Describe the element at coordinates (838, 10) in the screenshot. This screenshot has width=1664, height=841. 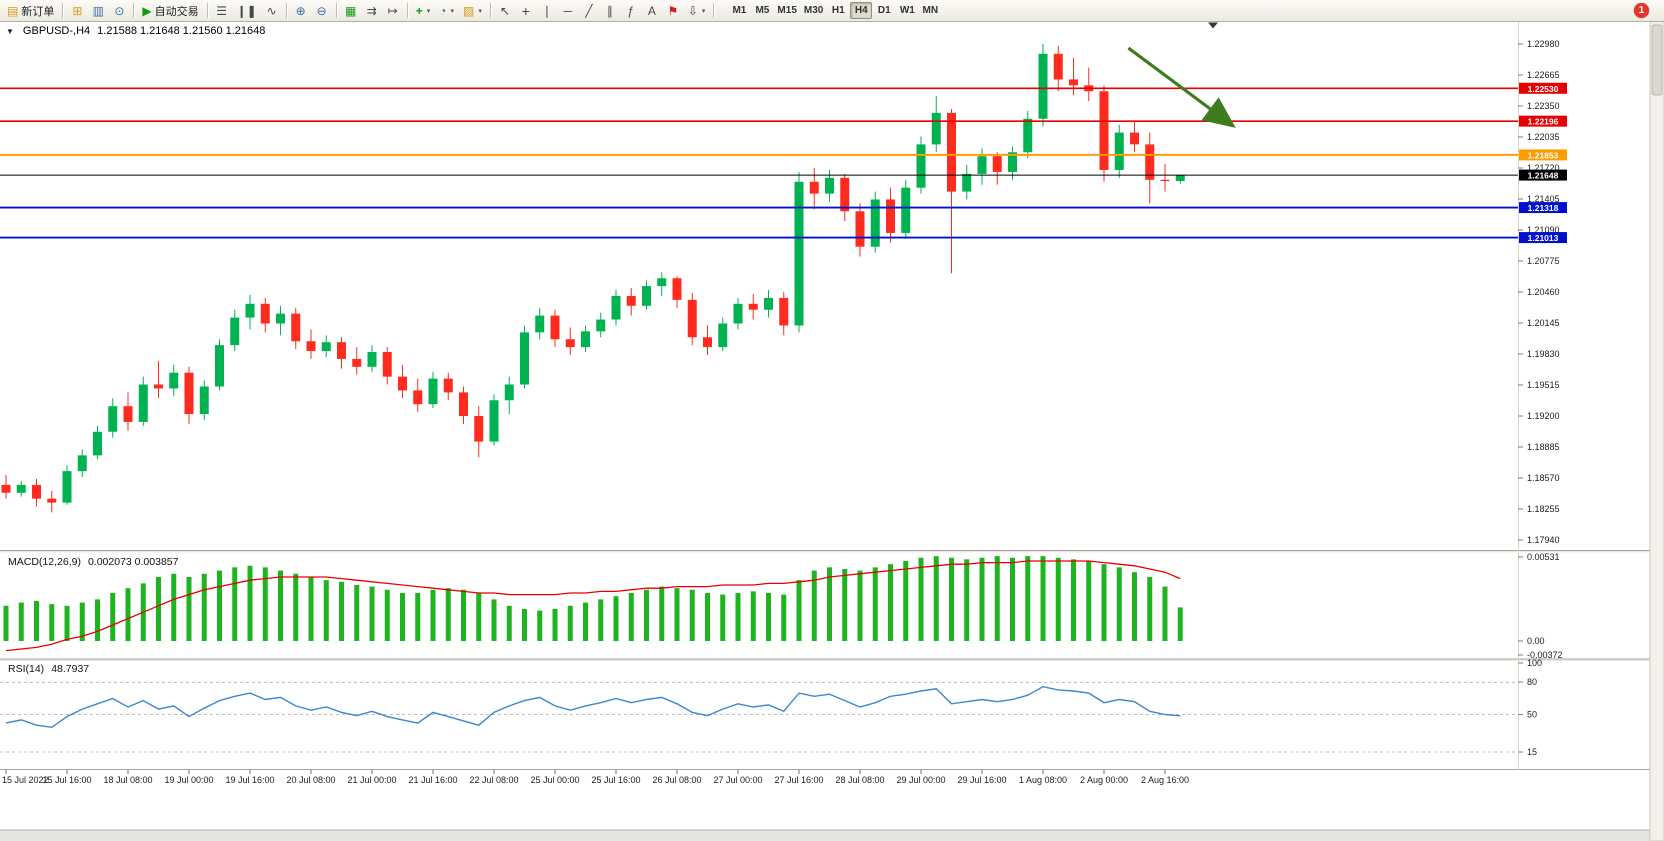
I see `timeframe-h1-button: H1` at that location.